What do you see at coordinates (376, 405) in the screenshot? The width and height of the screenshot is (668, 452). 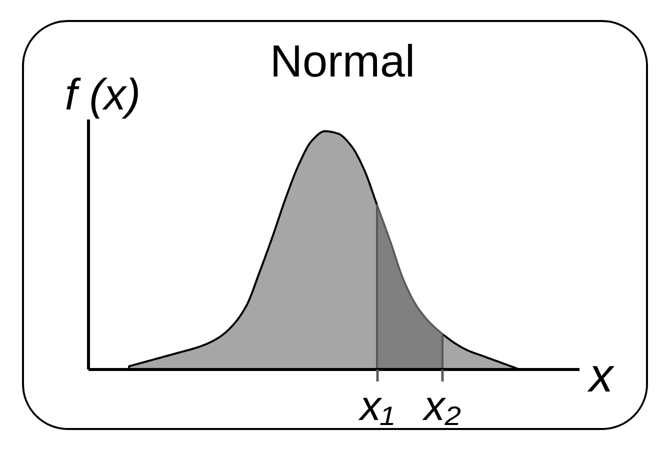 I see `x-tick-label: x₁` at bounding box center [376, 405].